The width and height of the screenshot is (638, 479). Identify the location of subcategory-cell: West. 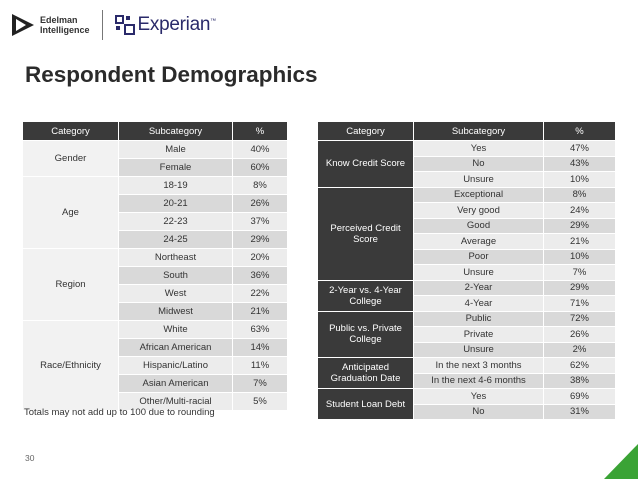
(175, 293).